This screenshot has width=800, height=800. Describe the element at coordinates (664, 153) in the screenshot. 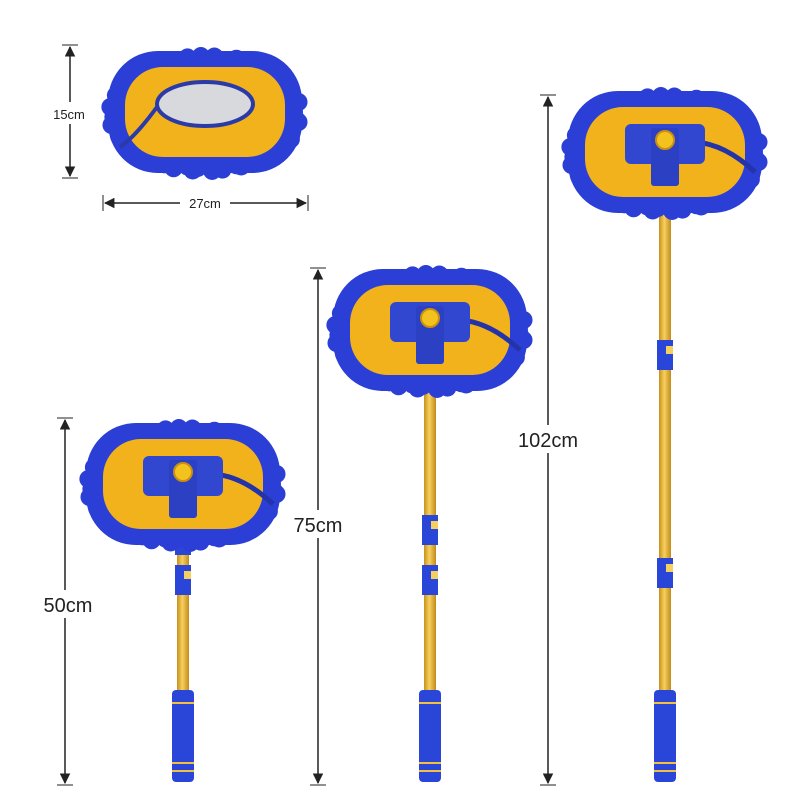

I see `long-mop-head` at that location.